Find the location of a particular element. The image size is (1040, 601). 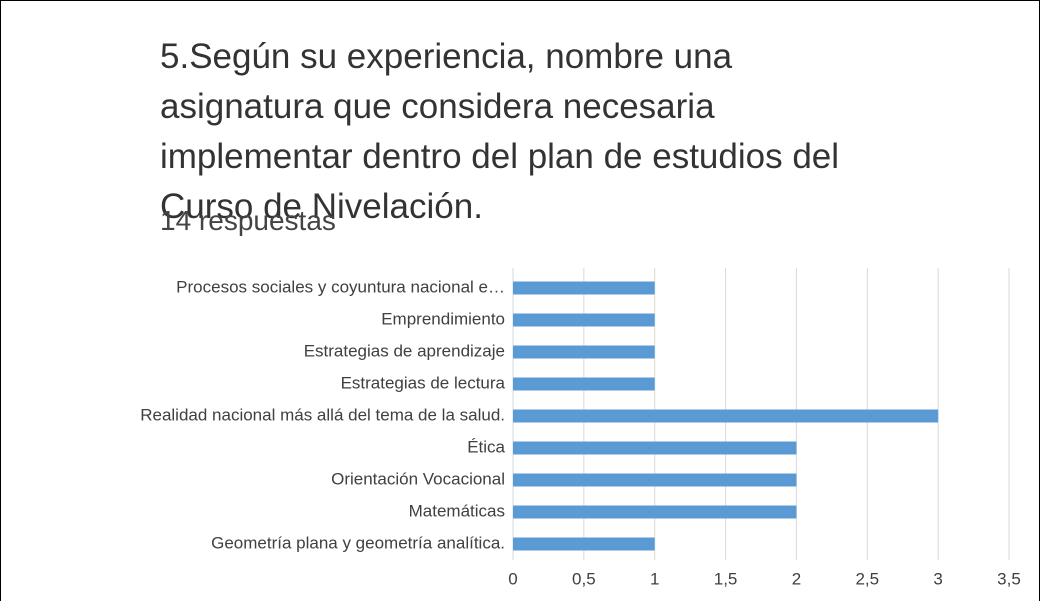

y-tick-label: Emprendimiento is located at coordinates (443, 318).